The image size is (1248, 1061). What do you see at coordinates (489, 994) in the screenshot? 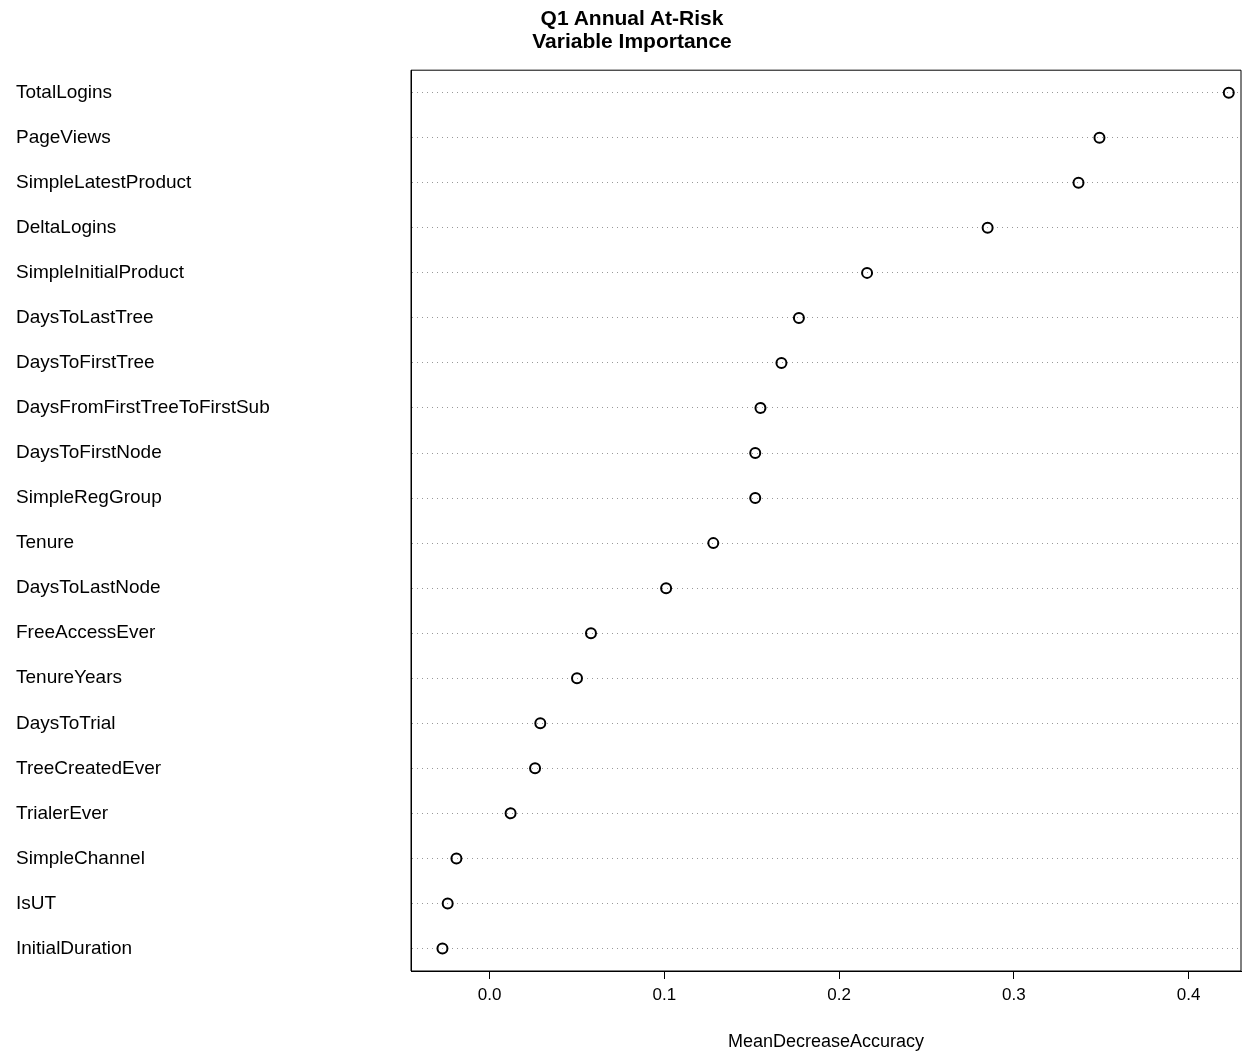
I see `x-tick-label: 0.0` at bounding box center [489, 994].